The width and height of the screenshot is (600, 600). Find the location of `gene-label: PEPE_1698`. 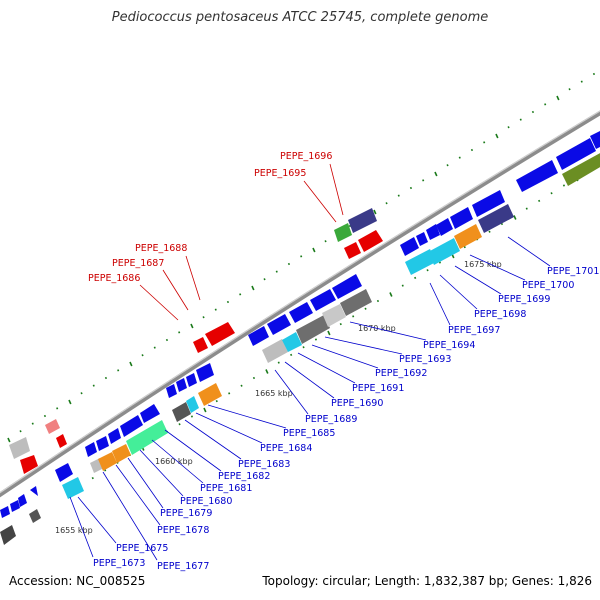

gene-label: PEPE_1698 is located at coordinates (500, 314).